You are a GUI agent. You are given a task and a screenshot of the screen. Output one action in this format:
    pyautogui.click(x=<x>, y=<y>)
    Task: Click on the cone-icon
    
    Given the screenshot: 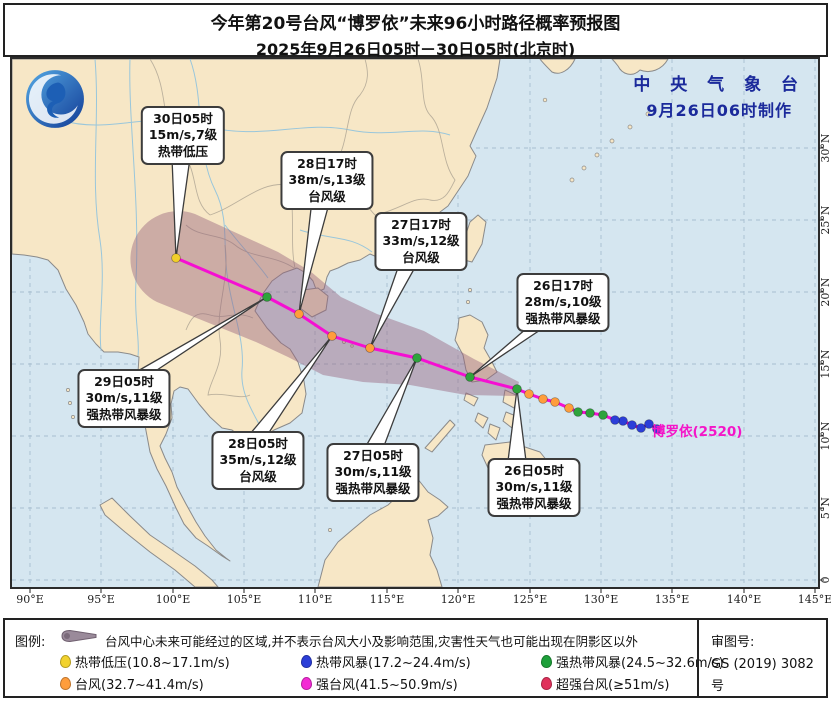 What is the action you would take?
    pyautogui.click(x=79, y=638)
    